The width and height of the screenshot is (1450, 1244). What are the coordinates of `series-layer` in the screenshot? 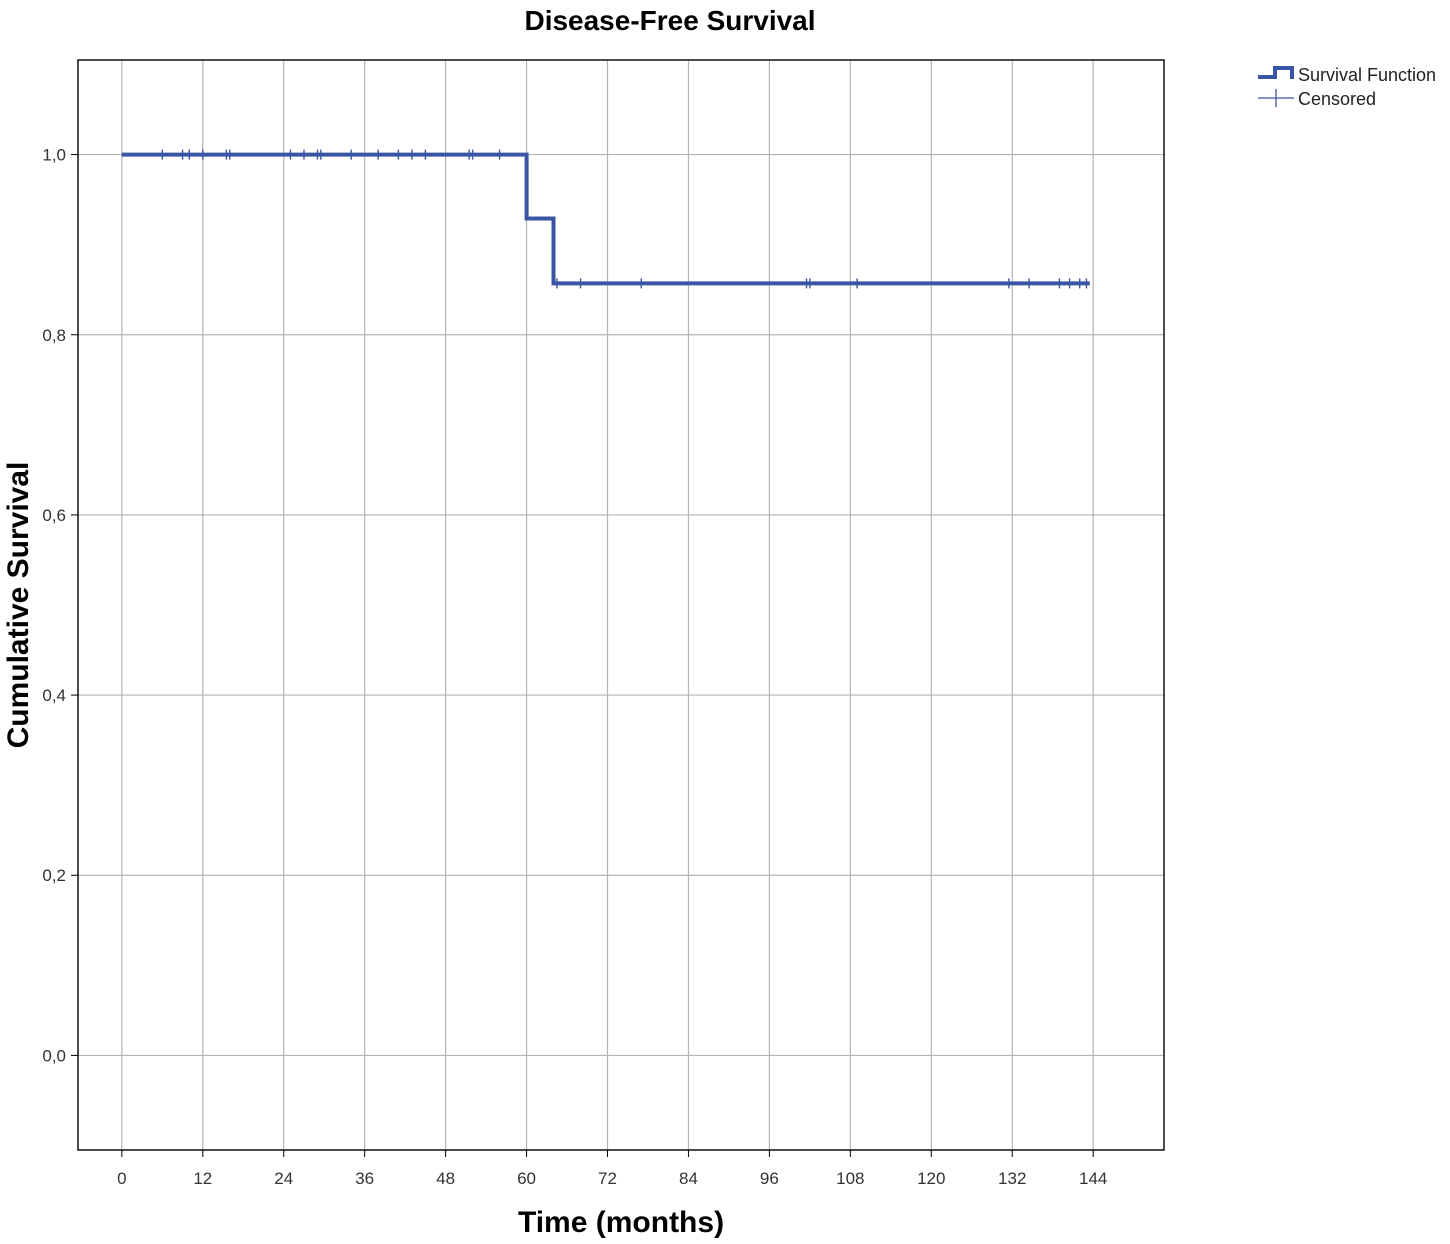 It's located at (605, 219).